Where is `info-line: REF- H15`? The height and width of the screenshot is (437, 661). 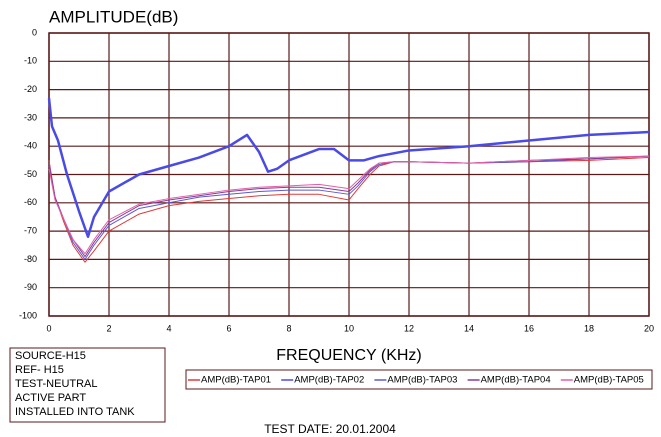
info-line: REF- H15 is located at coordinates (39, 370).